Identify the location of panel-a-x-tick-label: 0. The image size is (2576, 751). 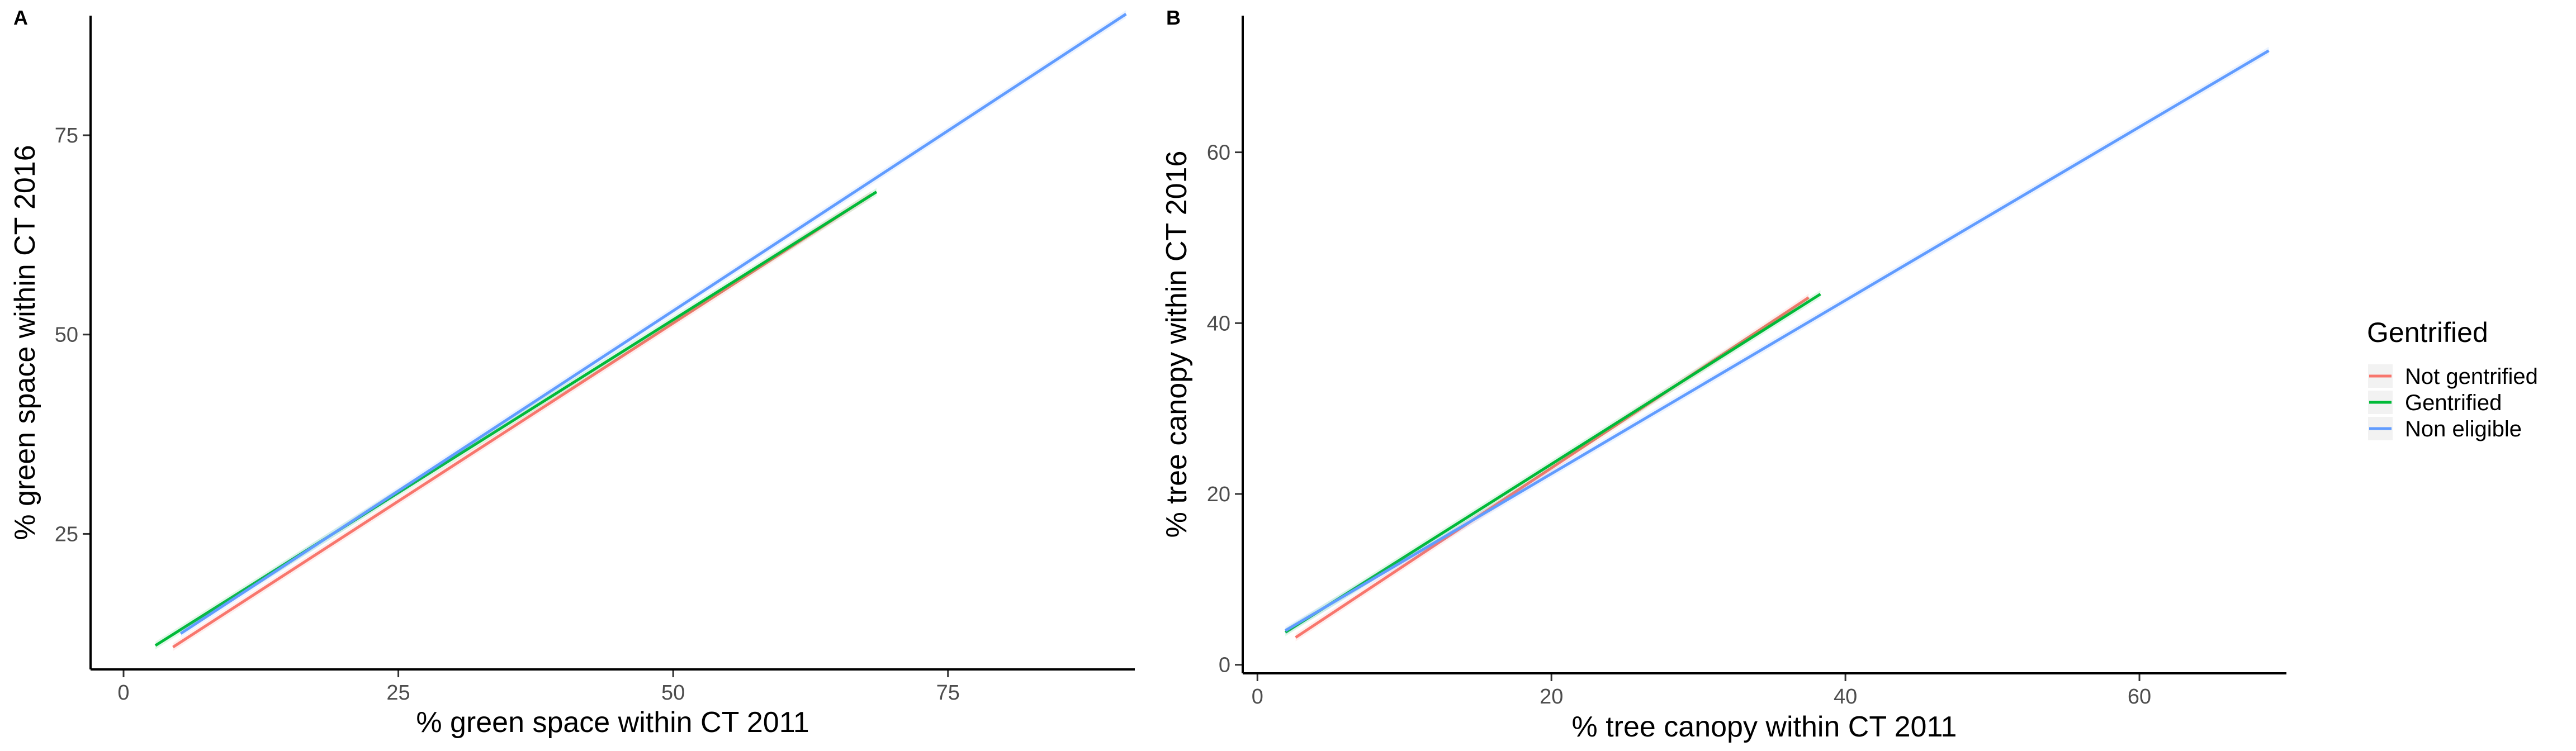
(123, 693).